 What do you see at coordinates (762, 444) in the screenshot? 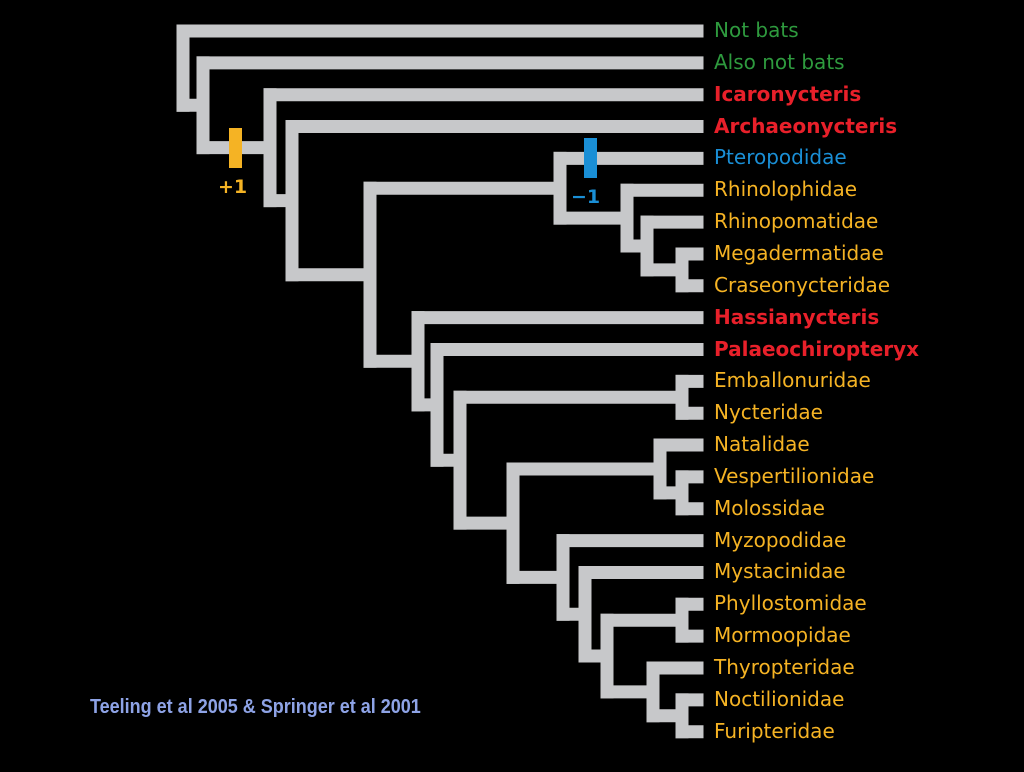
I see `taxon-label-natalidae: Natalidae` at bounding box center [762, 444].